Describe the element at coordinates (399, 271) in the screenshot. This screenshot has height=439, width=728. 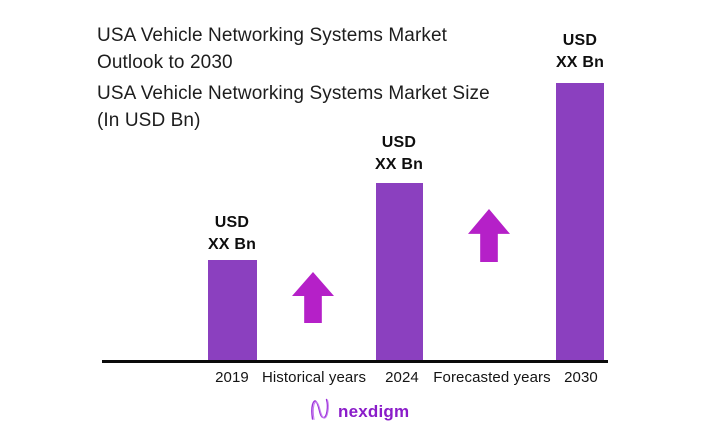
I see `bar-2024` at that location.